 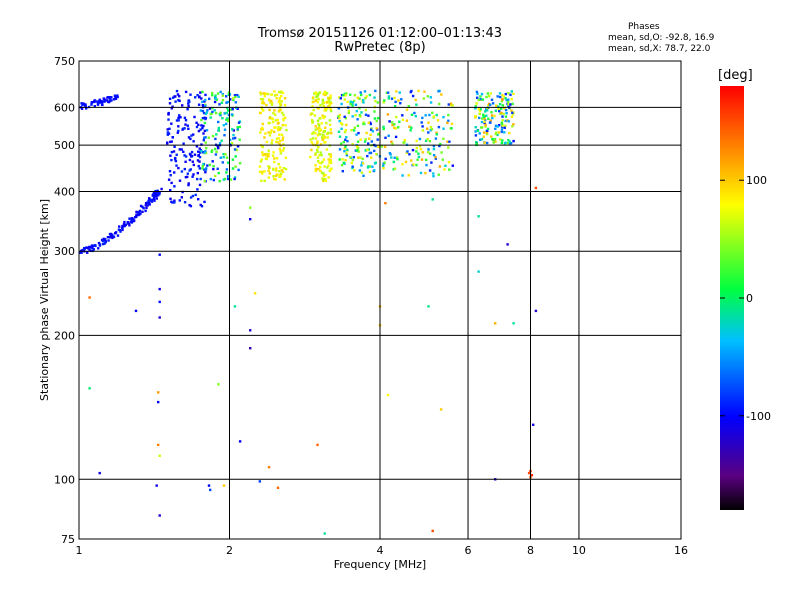 I want to click on chart-title: Tromsø 20151126 01:12:00–01:13:43, so click(x=380, y=33).